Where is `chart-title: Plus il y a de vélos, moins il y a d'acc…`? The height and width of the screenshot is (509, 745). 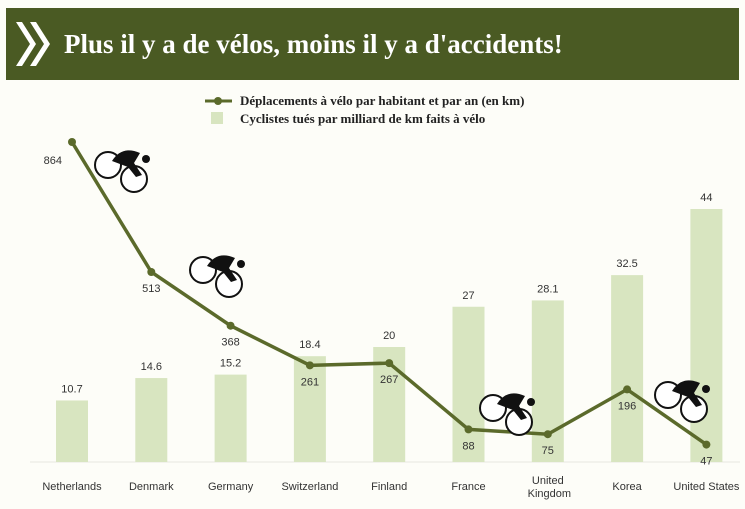
chart-title: Plus il y a de vélos, moins il y a d'acc… is located at coordinates (313, 44).